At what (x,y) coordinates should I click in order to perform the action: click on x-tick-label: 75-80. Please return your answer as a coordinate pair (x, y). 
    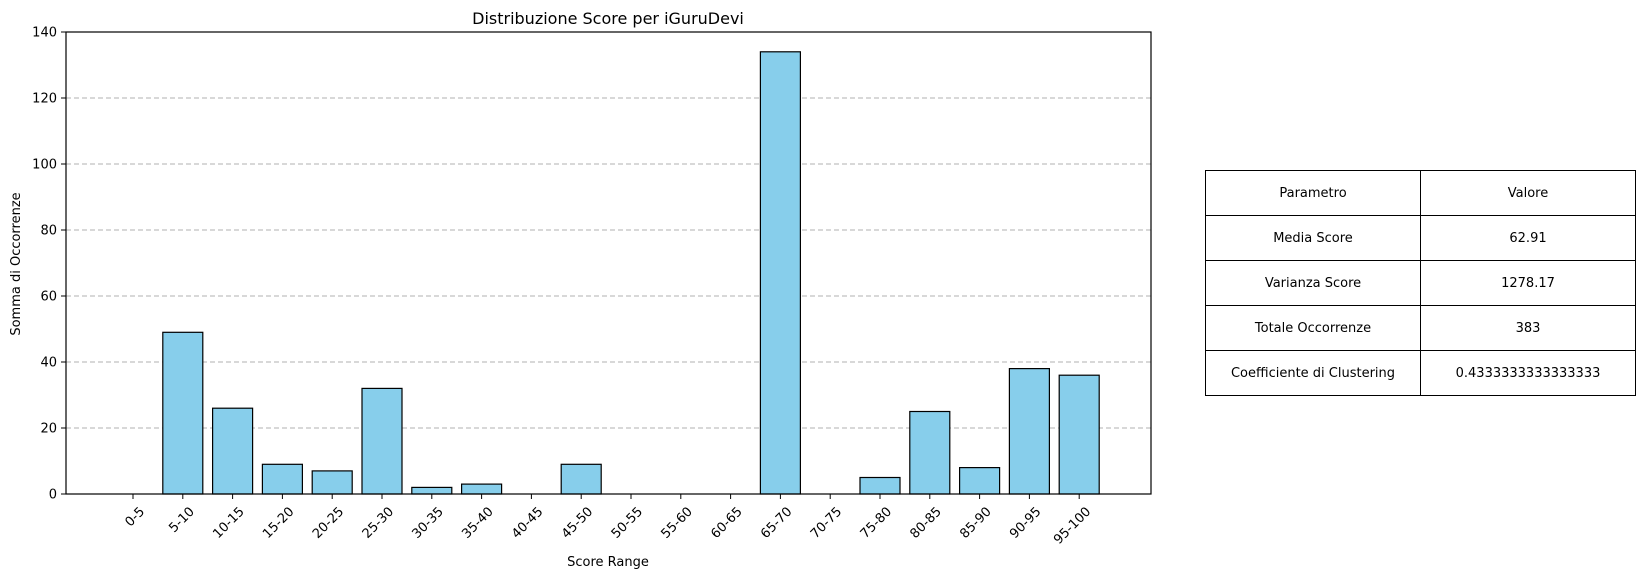
    Looking at the image, I should click on (876, 522).